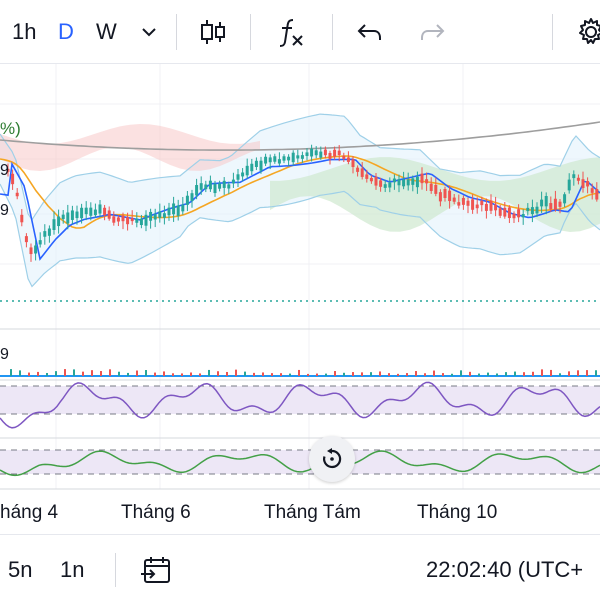  What do you see at coordinates (300, 63) in the screenshot?
I see `toolbar-border` at bounding box center [300, 63].